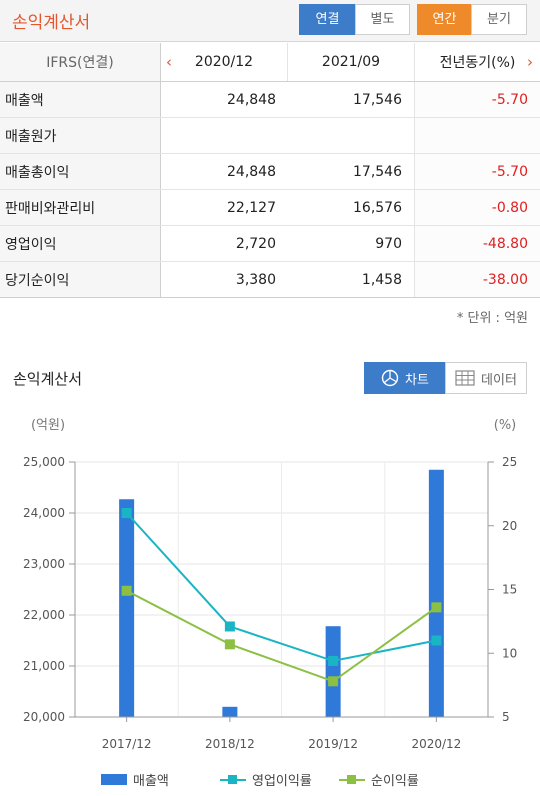  What do you see at coordinates (80, 62) in the screenshot?
I see `table-corner-label: IFRS(연결)` at bounding box center [80, 62].